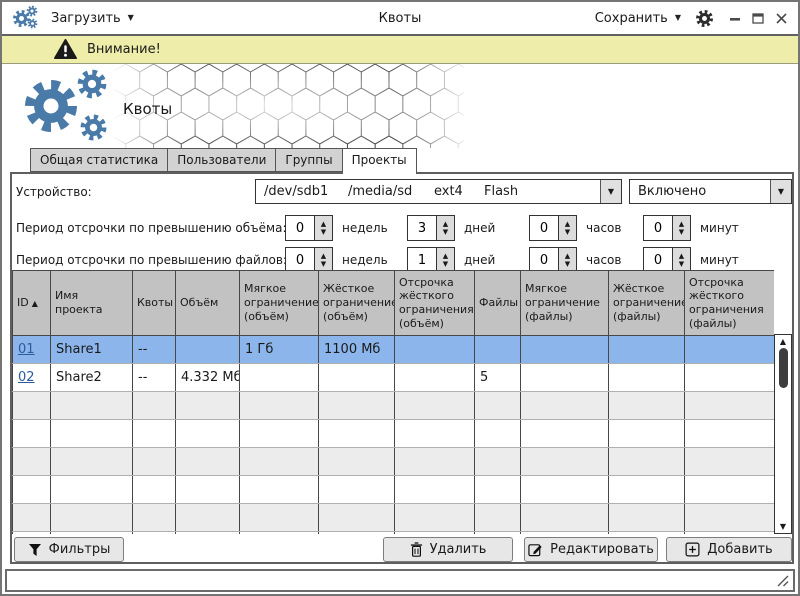  Describe the element at coordinates (568, 228) in the screenshot. I see `grace-volume-hours-spin-buttons: ▲ ▼` at that location.